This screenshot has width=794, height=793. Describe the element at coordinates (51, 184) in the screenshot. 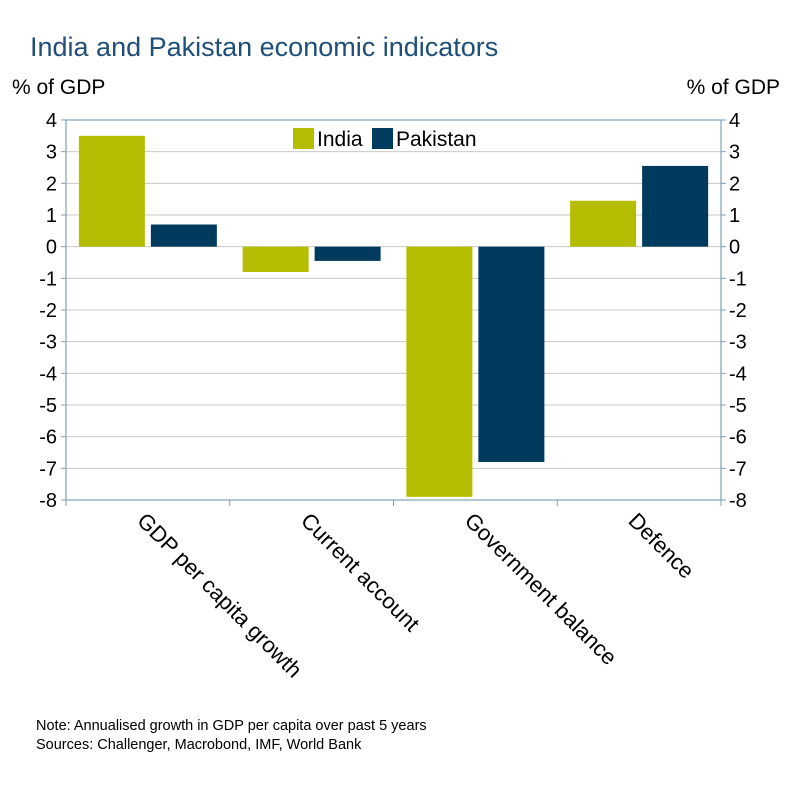

I see `left-tick-label: 2` at that location.